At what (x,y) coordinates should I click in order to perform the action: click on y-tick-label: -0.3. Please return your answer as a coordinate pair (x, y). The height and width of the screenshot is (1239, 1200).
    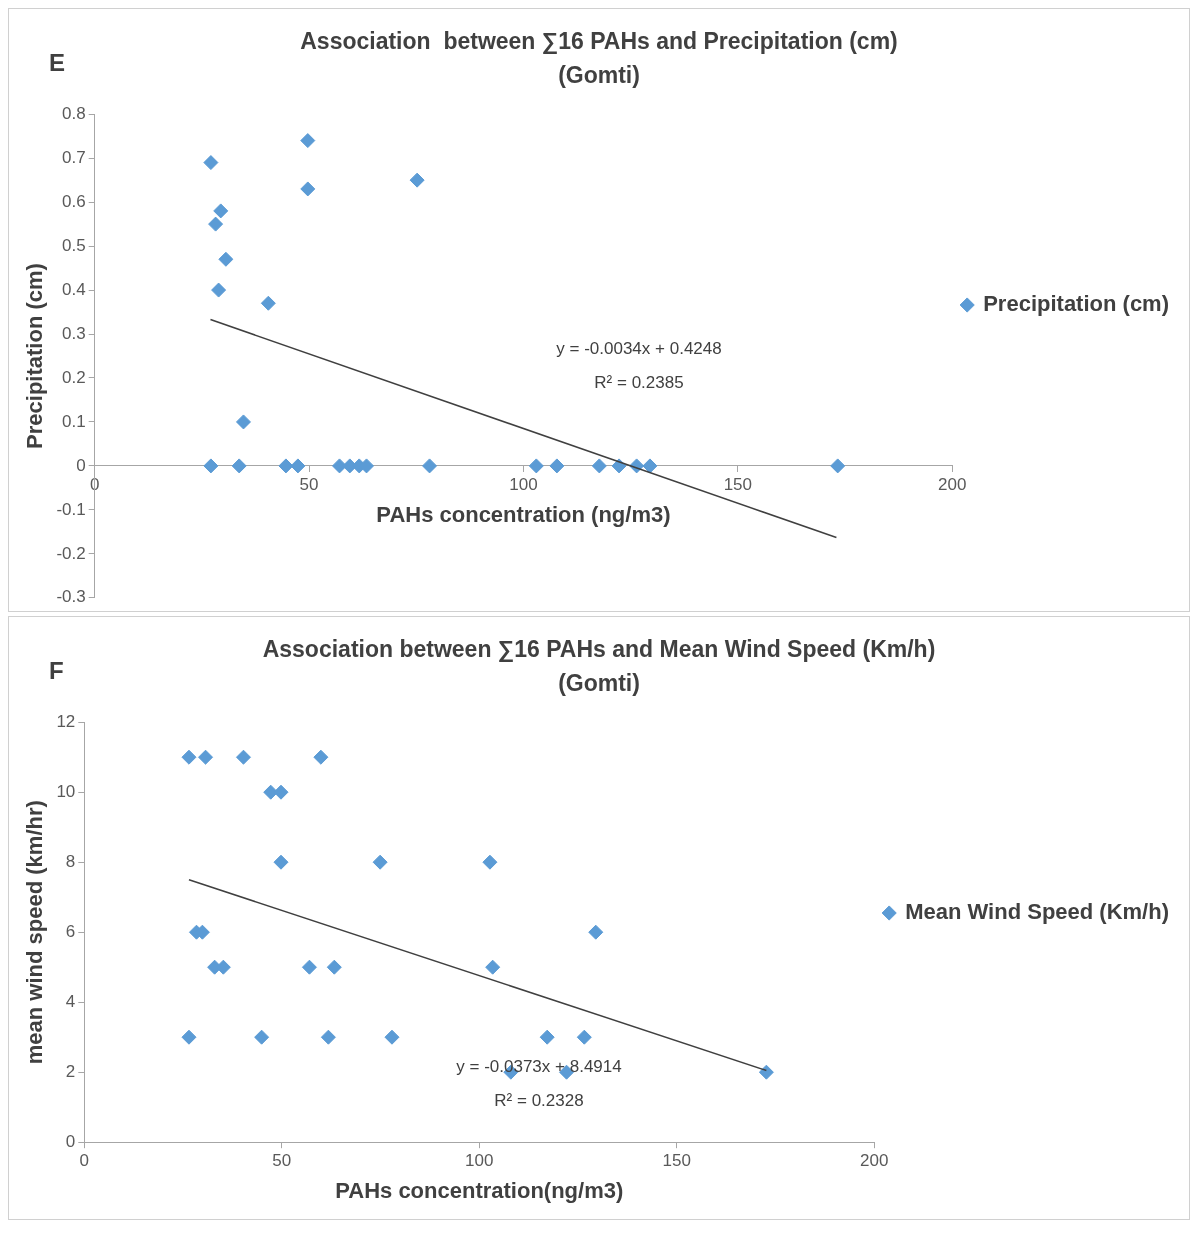
    Looking at the image, I should click on (71, 597).